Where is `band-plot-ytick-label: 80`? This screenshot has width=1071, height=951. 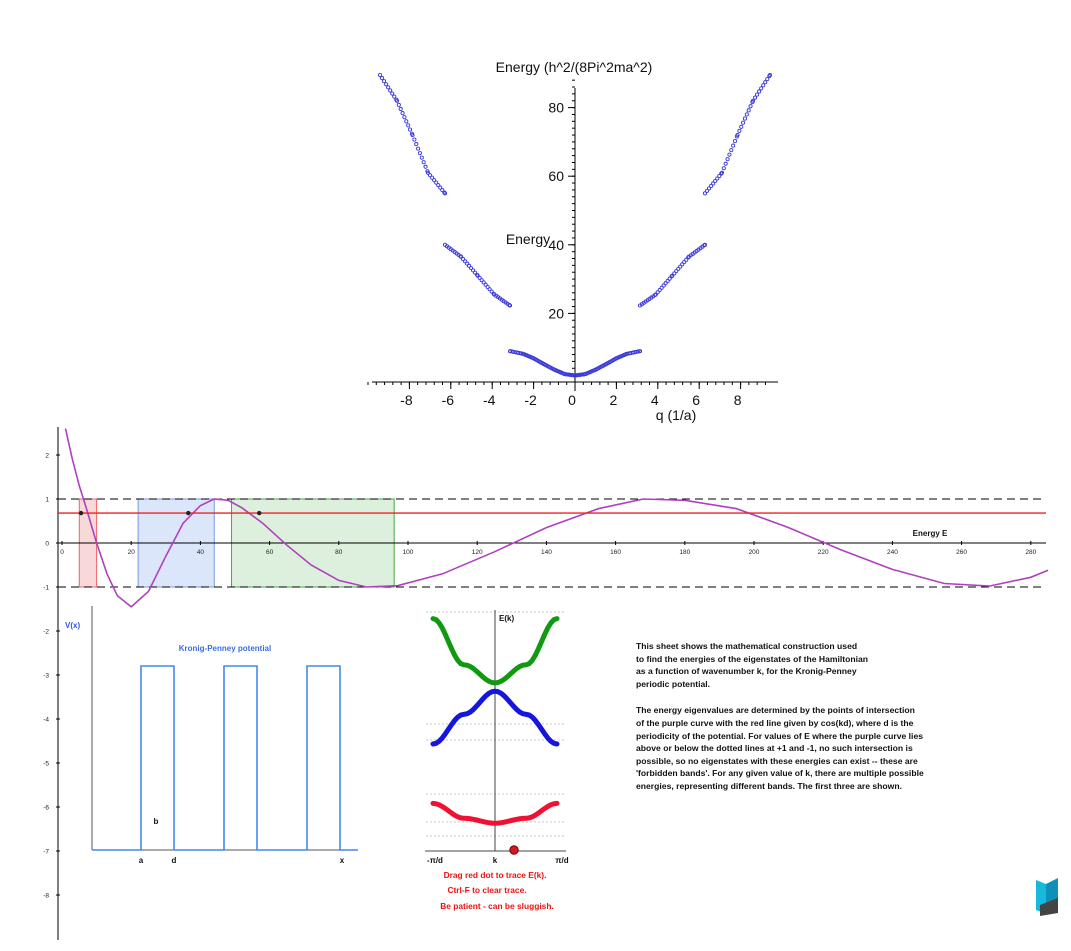
band-plot-ytick-label: 80 is located at coordinates (556, 108).